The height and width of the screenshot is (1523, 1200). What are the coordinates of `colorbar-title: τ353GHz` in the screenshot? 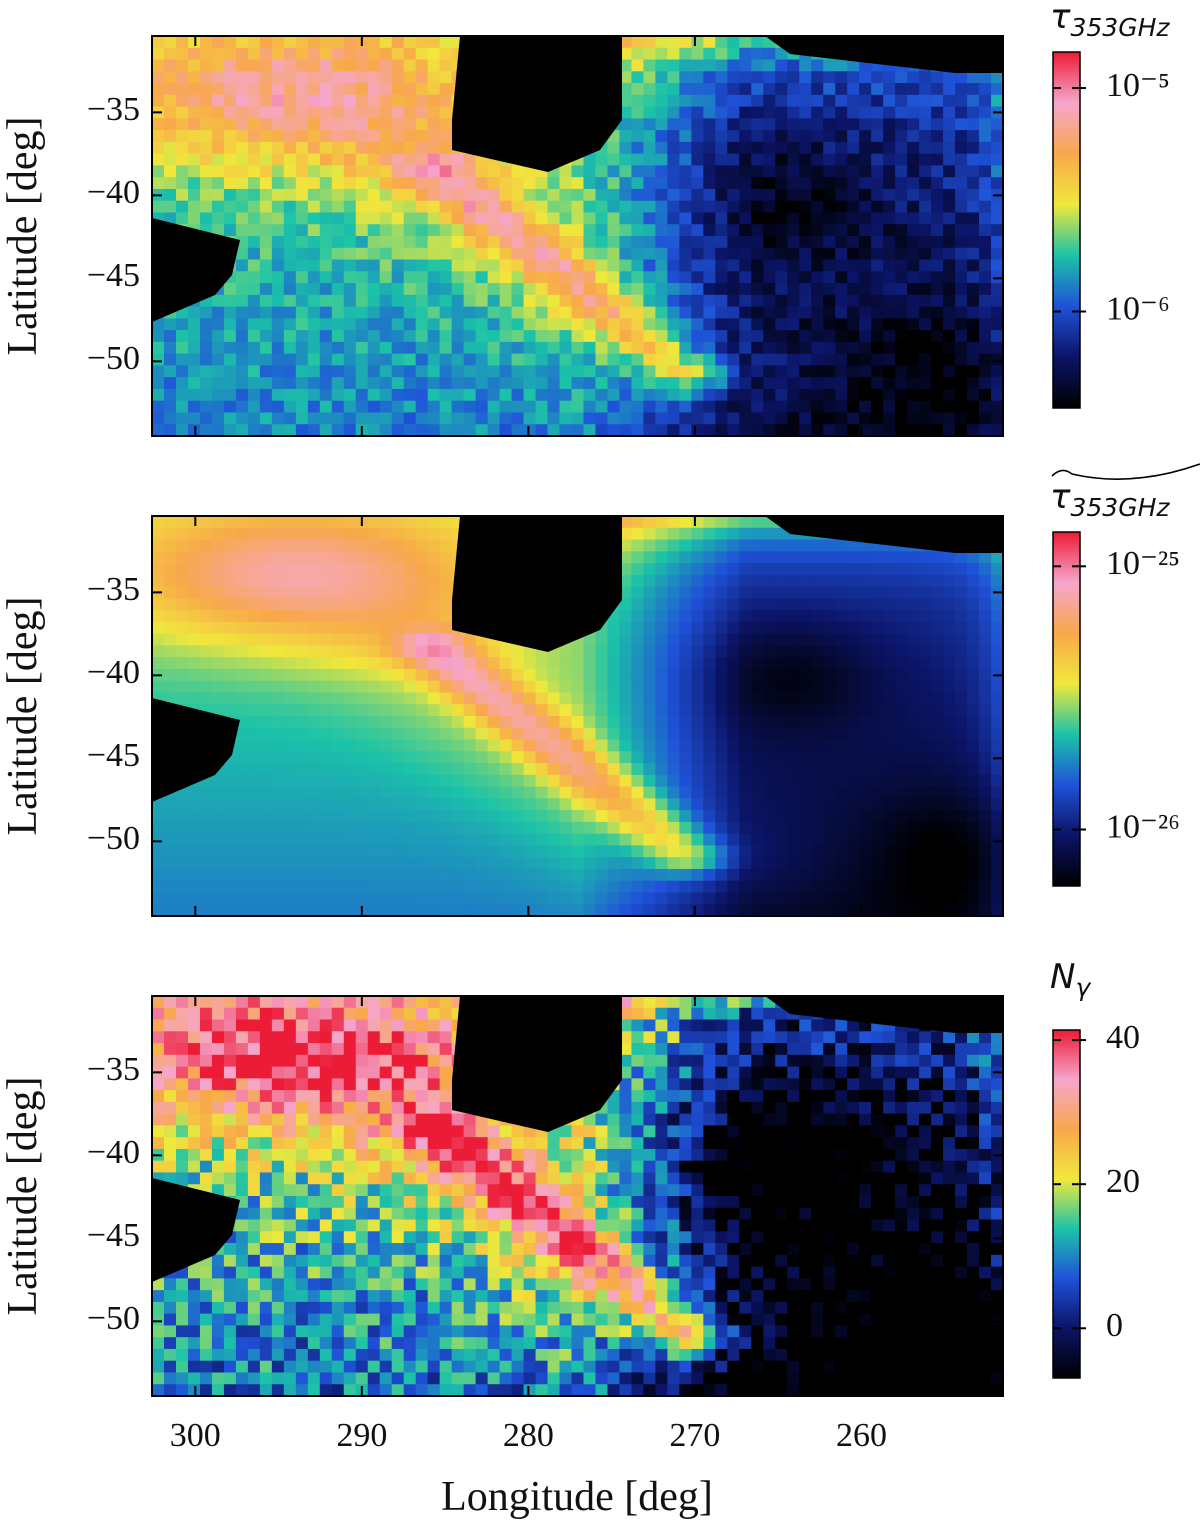 It's located at (1110, 499).